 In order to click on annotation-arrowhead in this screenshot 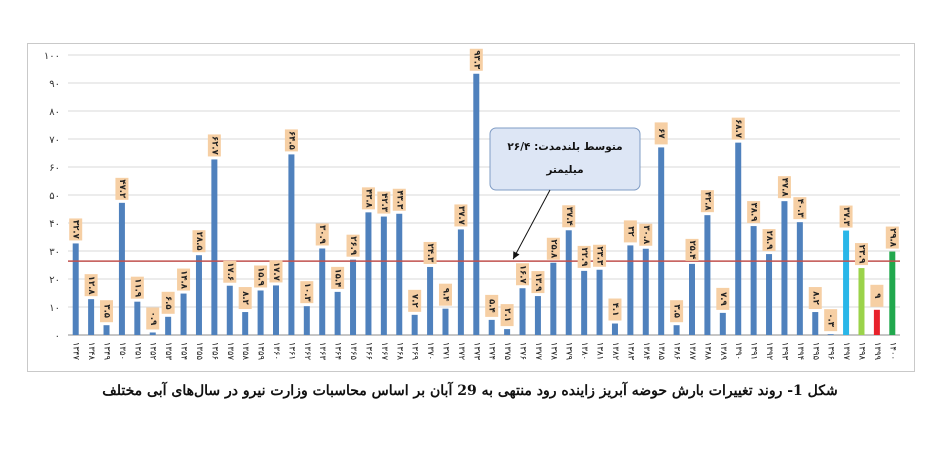, I will do `click(516, 255)`.